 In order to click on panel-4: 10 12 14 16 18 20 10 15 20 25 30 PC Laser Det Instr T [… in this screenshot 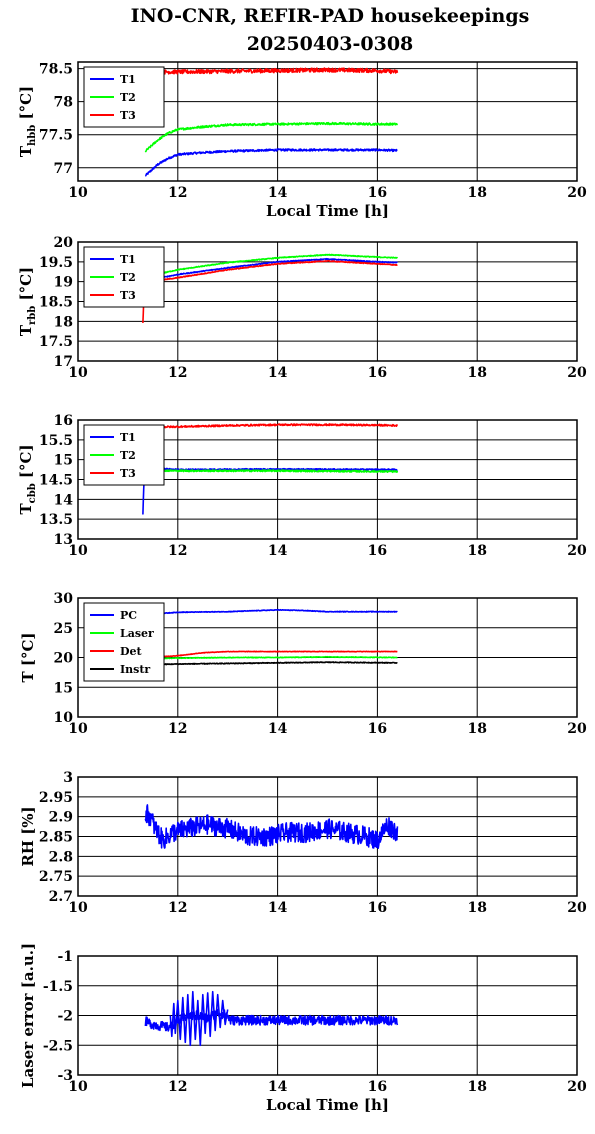, I will do `click(303, 664)`.